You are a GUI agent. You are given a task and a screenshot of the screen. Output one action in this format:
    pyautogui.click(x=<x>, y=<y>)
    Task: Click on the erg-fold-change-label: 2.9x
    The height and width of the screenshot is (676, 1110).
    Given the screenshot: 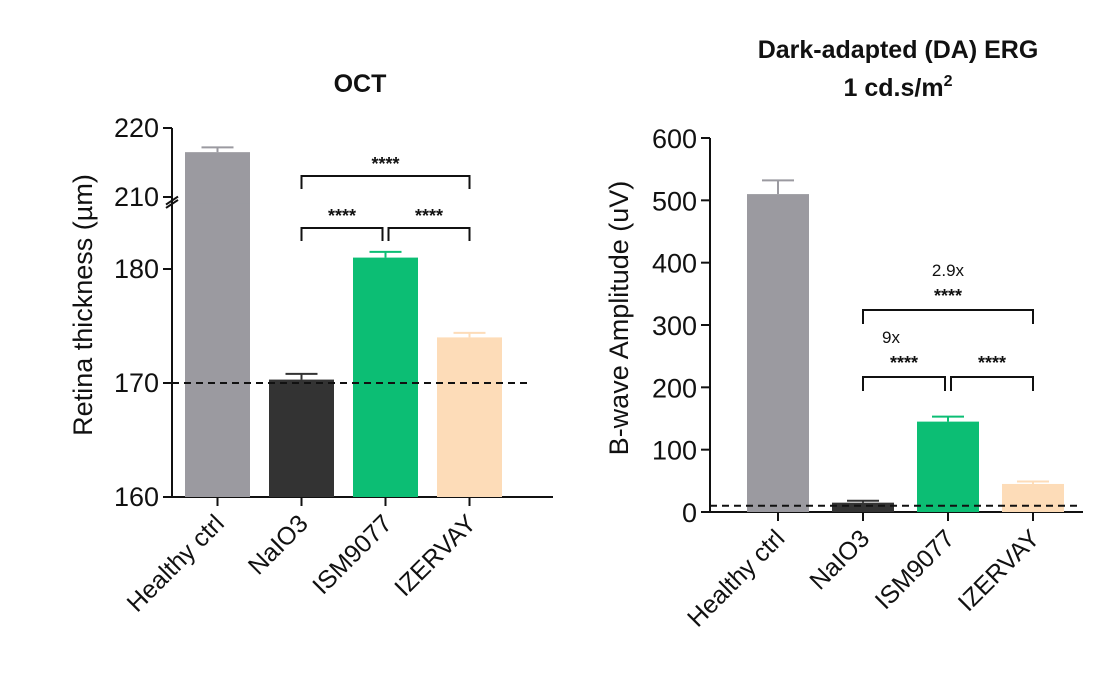 What is the action you would take?
    pyautogui.click(x=948, y=270)
    